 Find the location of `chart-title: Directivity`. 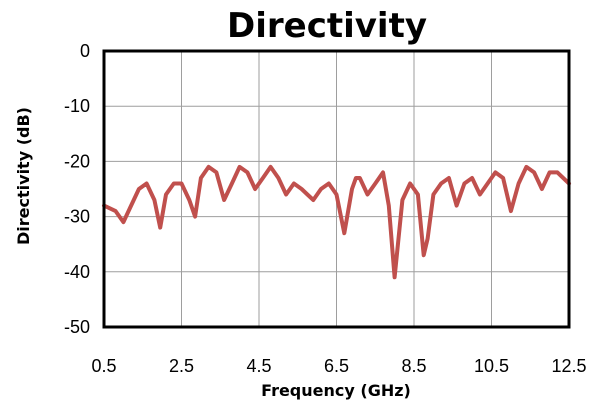

chart-title: Directivity is located at coordinates (327, 26).